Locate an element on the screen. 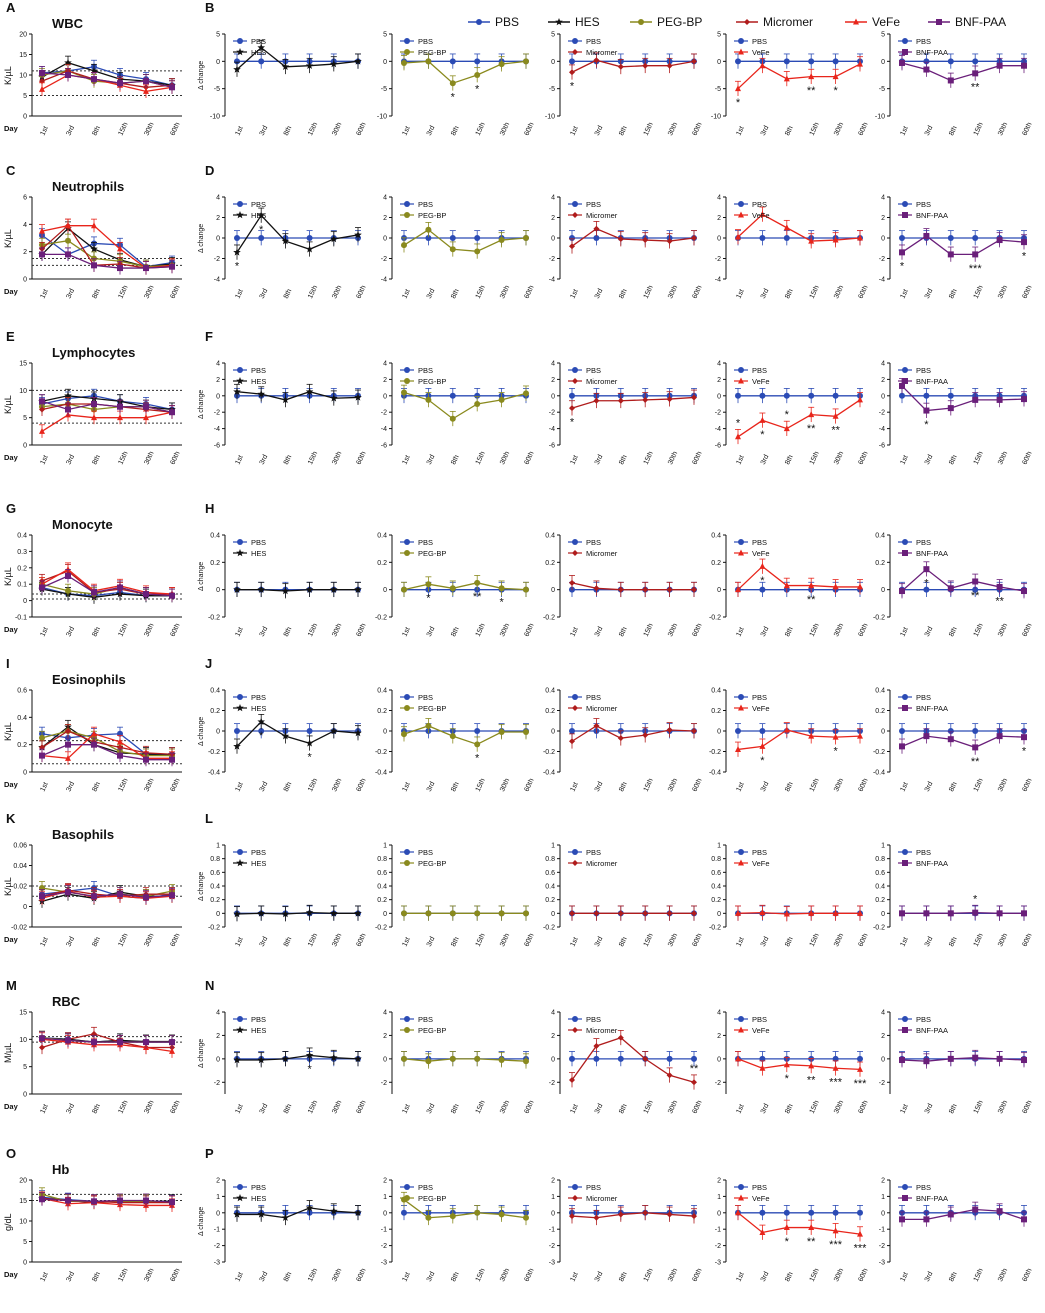 This screenshot has height=1313, width=1045. panel-legend: PBS HES is located at coordinates (249, 210).